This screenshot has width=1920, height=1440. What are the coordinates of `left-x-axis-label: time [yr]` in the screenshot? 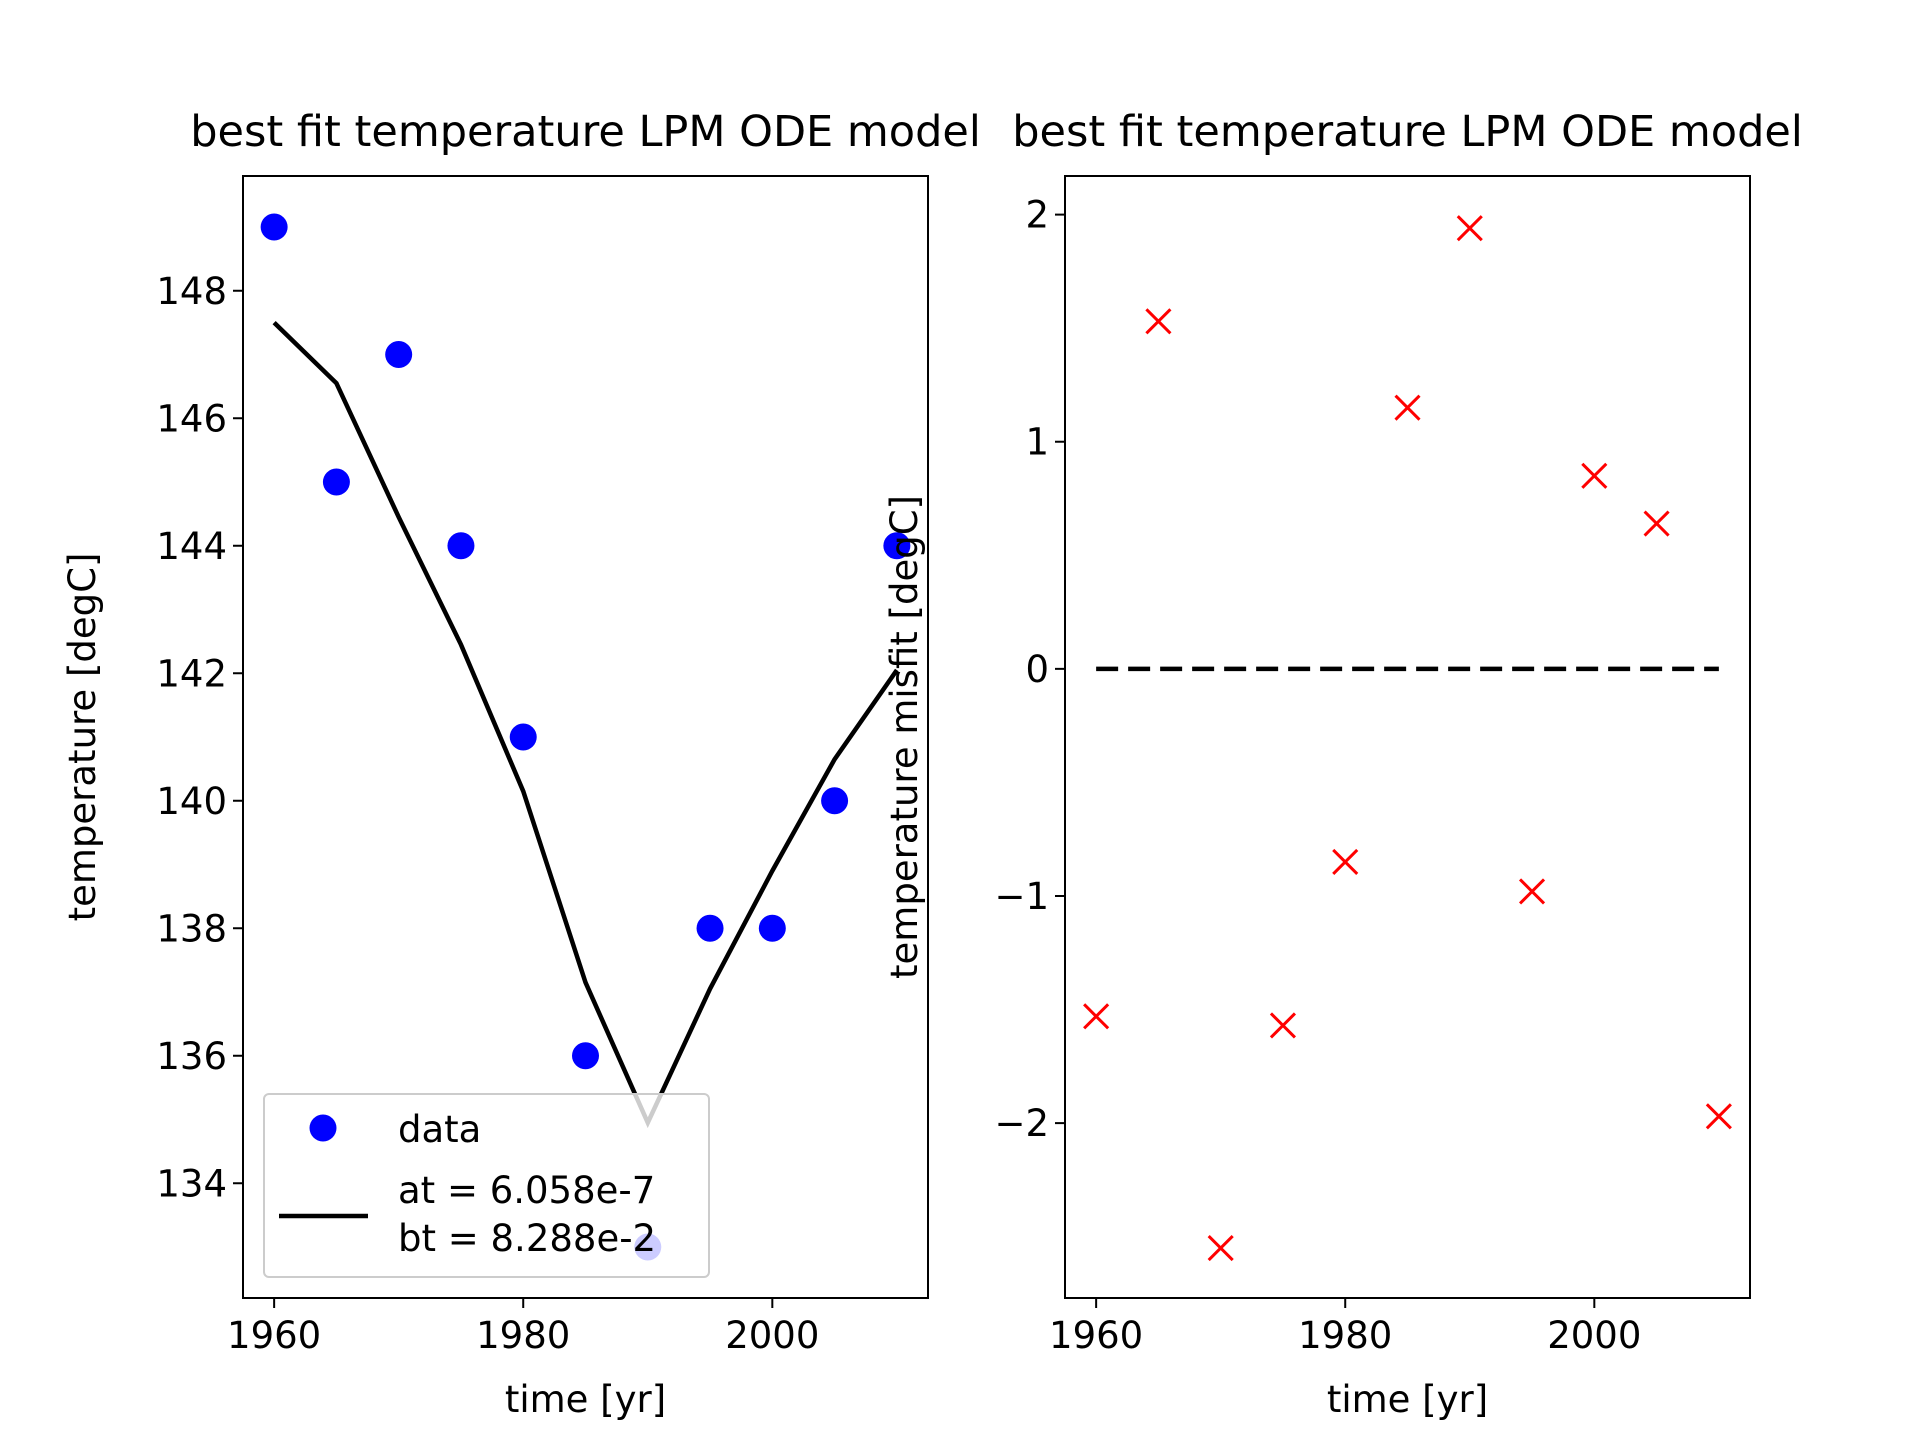 It's located at (585, 1399).